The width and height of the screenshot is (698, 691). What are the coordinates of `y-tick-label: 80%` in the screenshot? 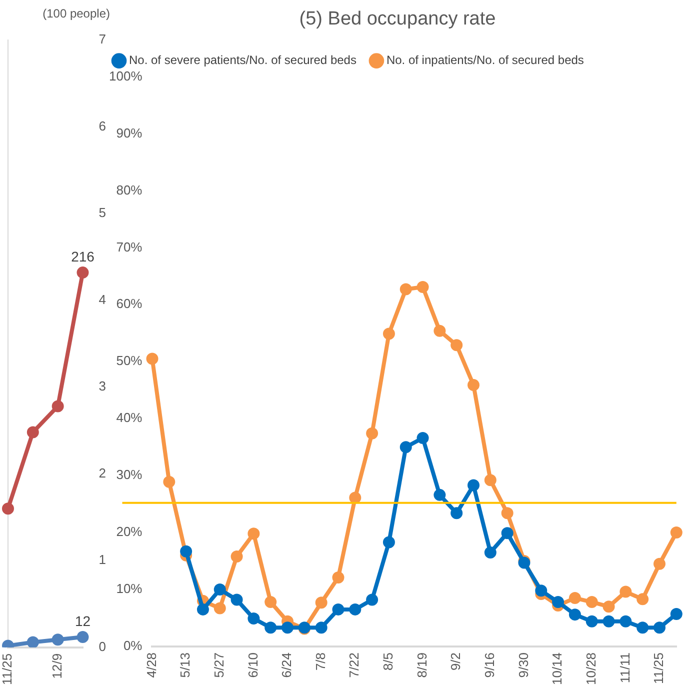 It's located at (129, 190).